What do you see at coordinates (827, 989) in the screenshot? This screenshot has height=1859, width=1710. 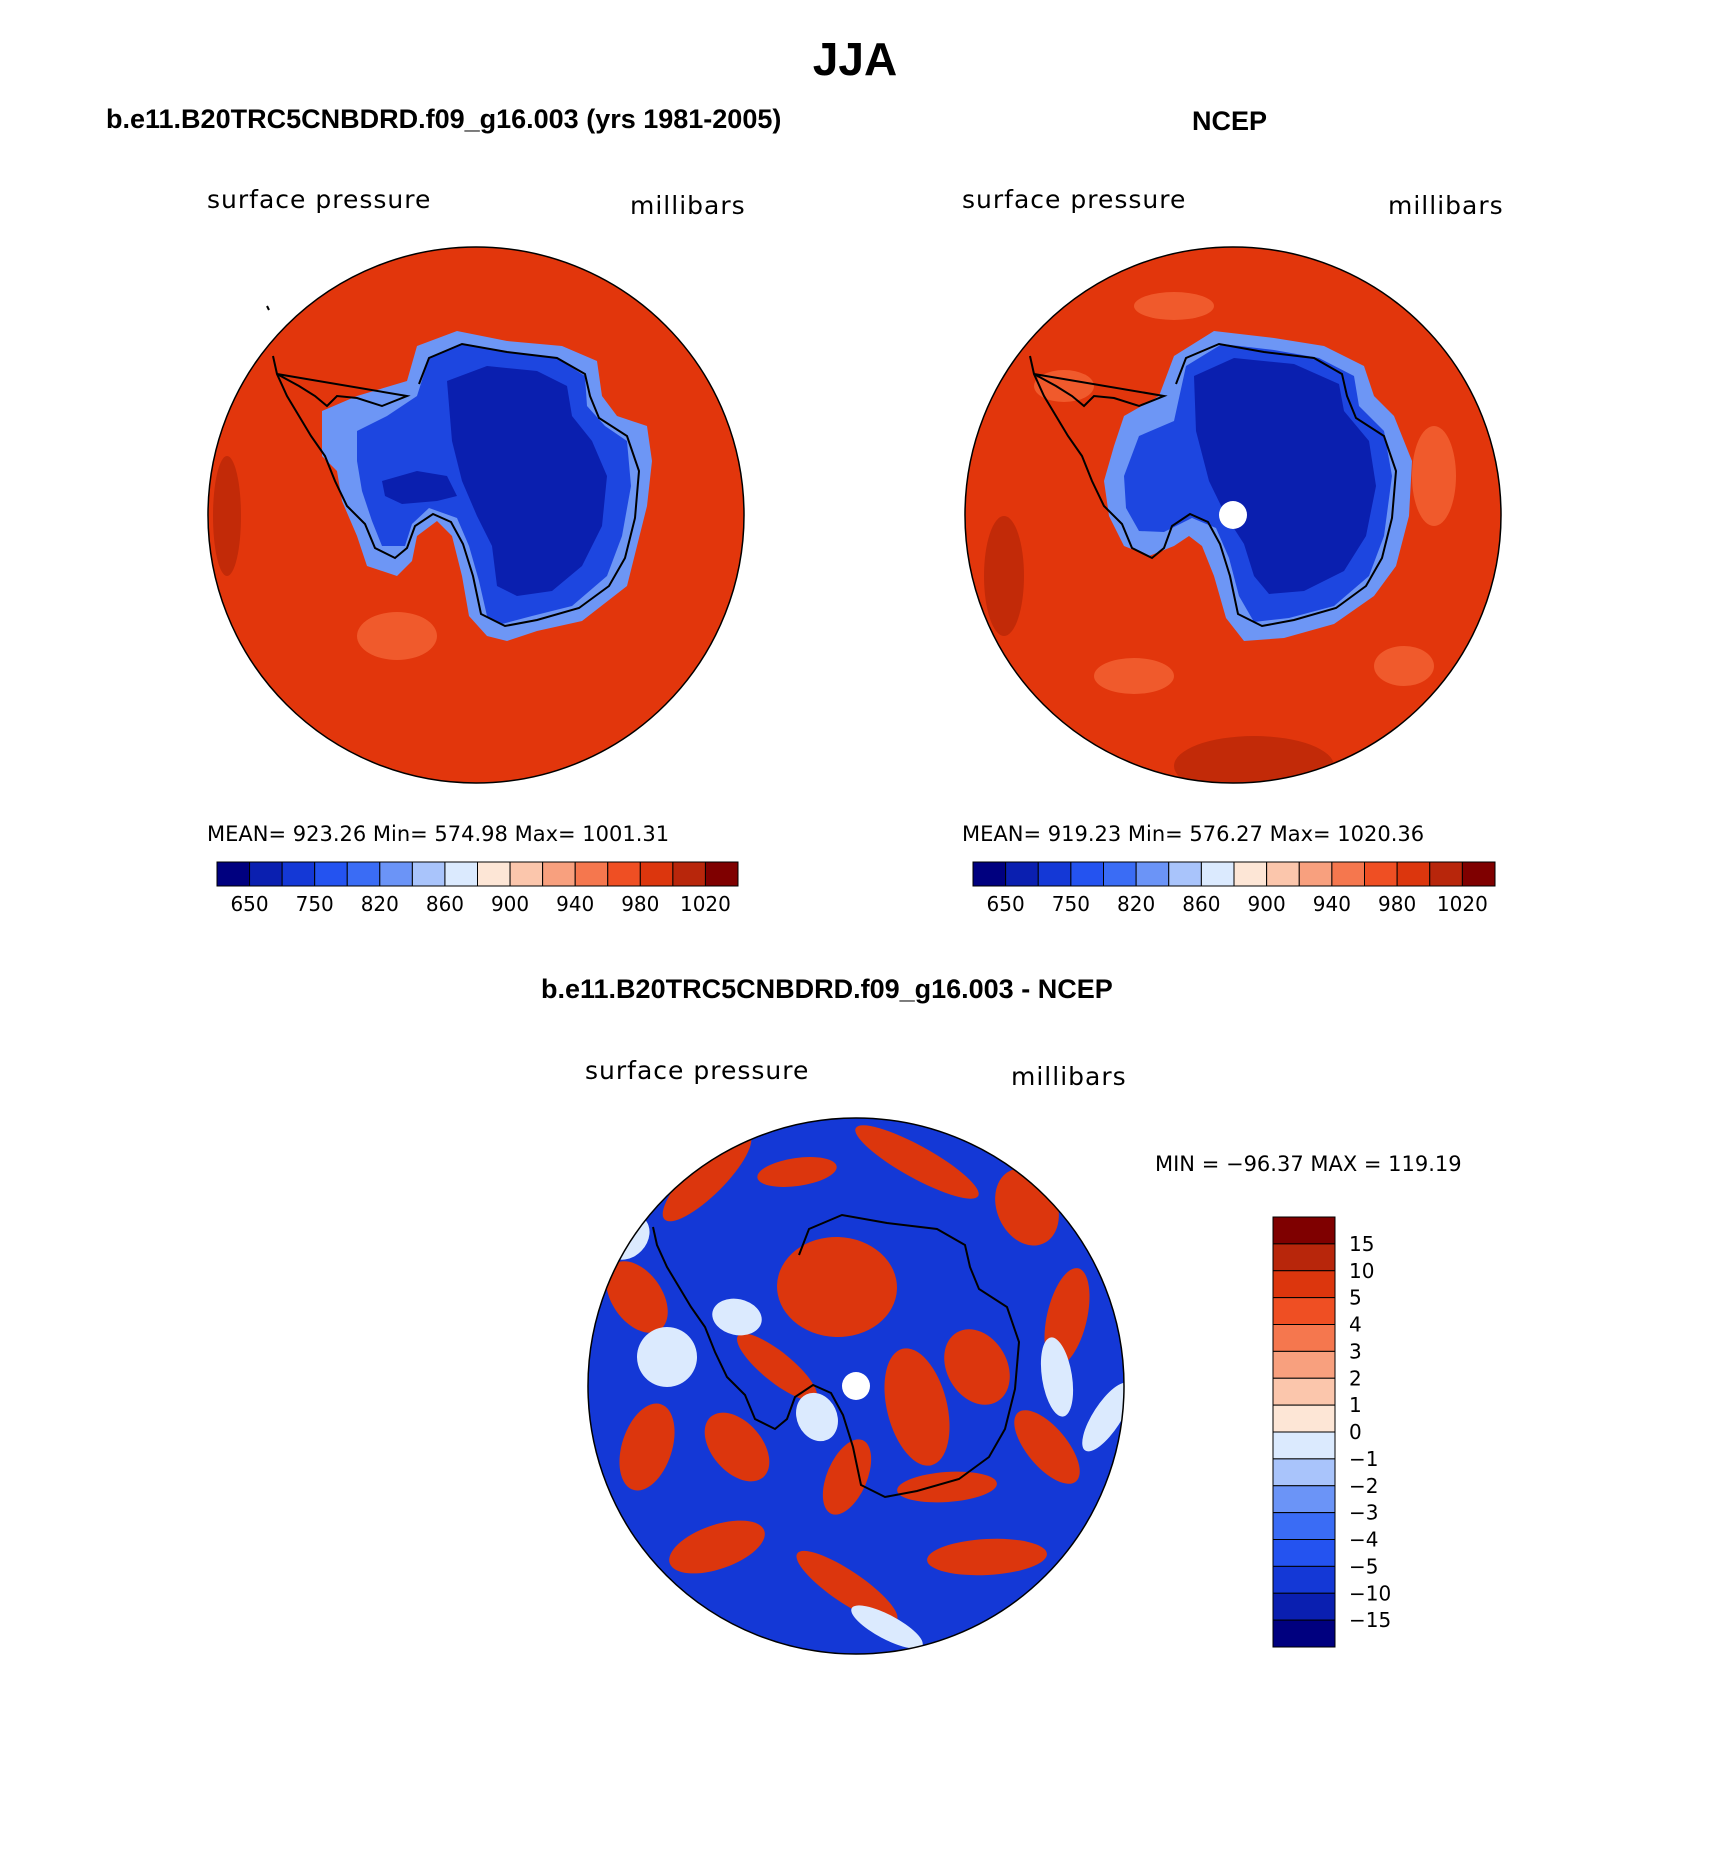 I see `panel-3-title: b.e11.B20TRC5CNBDRD.f09_g16.003 - NCEP` at bounding box center [827, 989].